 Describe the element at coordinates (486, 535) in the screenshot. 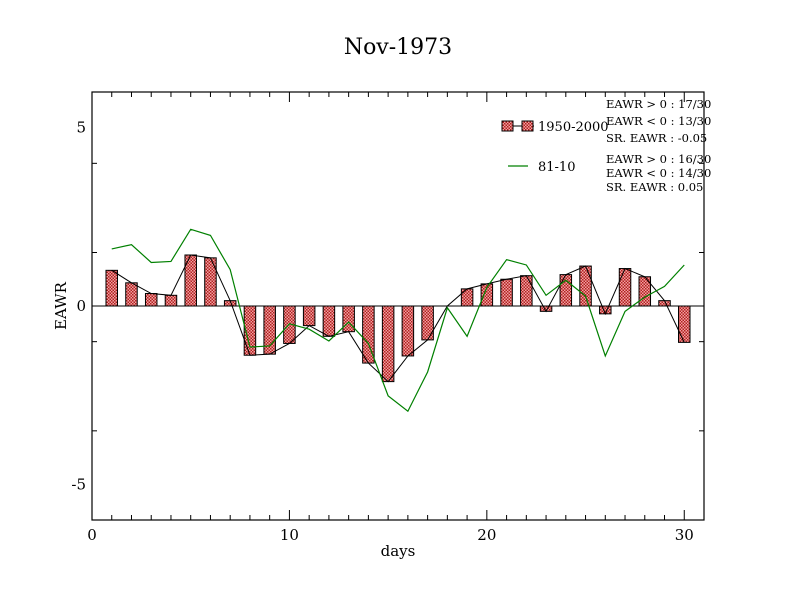

I see `x-tick-label-20: 20` at that location.